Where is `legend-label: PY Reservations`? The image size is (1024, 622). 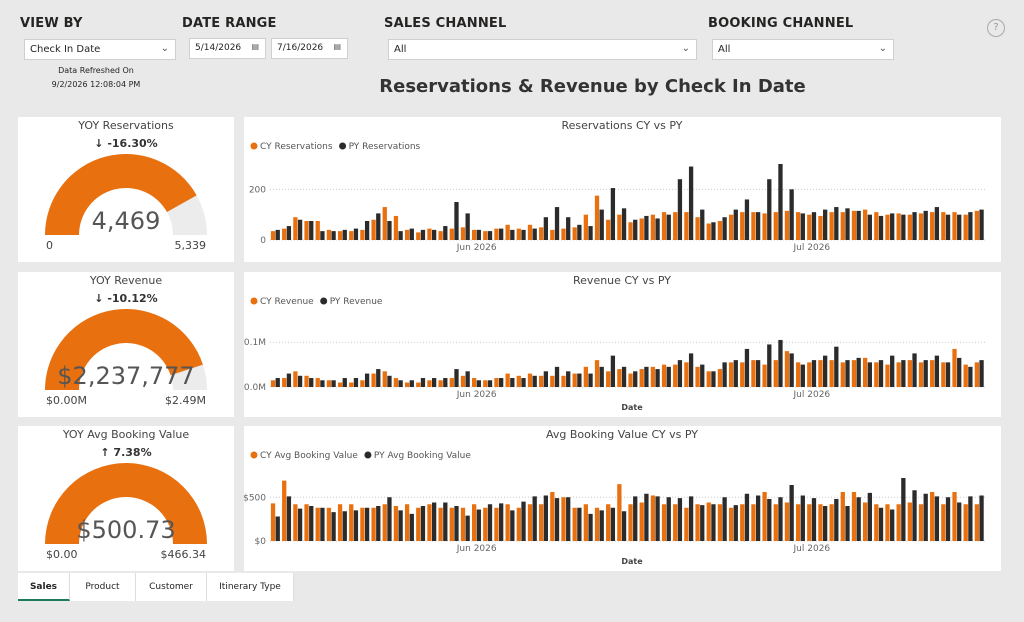
legend-label: PY Reservations is located at coordinates (385, 147).